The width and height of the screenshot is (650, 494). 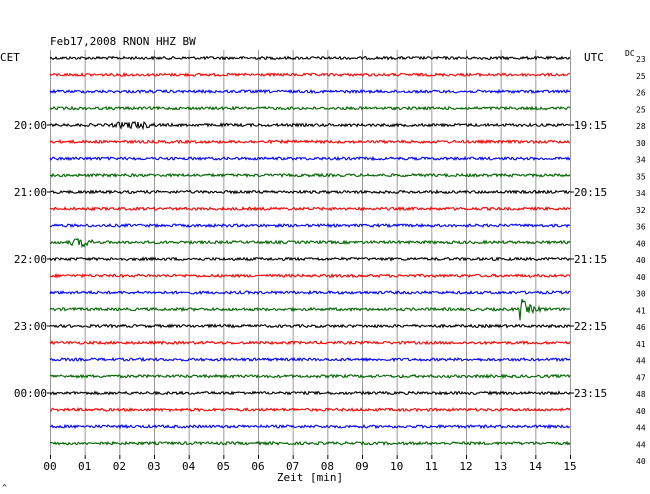 What do you see at coordinates (257, 466) in the screenshot?
I see `x-tick-label-06: 06` at bounding box center [257, 466].